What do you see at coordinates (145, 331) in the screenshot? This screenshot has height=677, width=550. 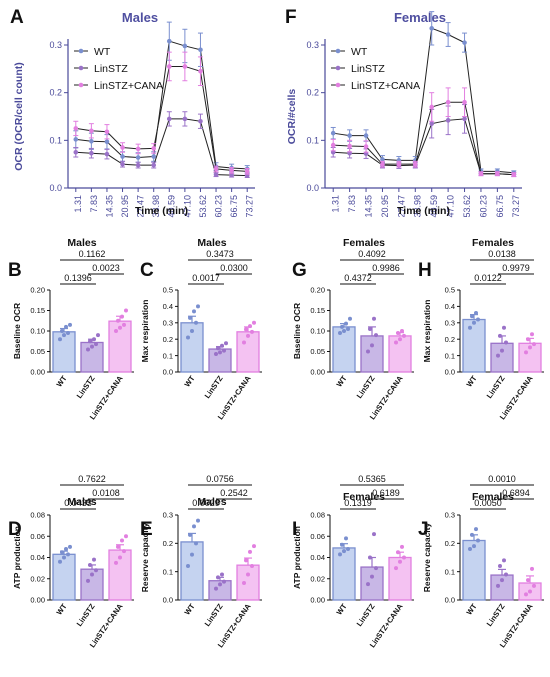 I see `y-axis-label: Max respiration` at bounding box center [145, 331].